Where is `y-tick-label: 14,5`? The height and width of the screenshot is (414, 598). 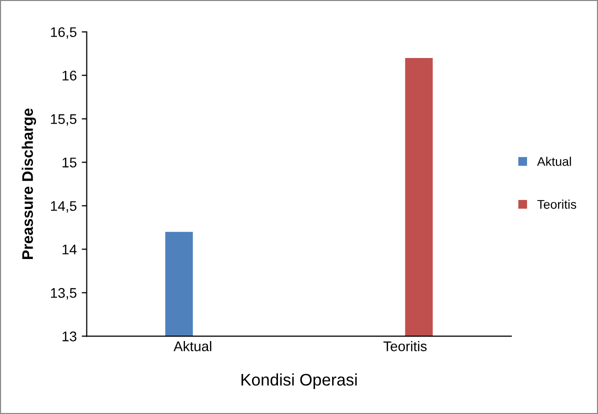 y-tick-label: 14,5 is located at coordinates (63, 207).